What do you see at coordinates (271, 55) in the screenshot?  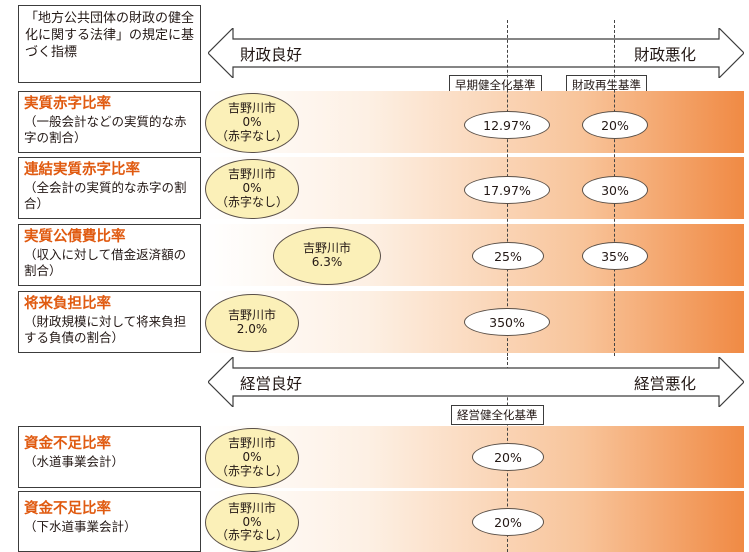 I see `finance-good-label: 財政良好` at bounding box center [271, 55].